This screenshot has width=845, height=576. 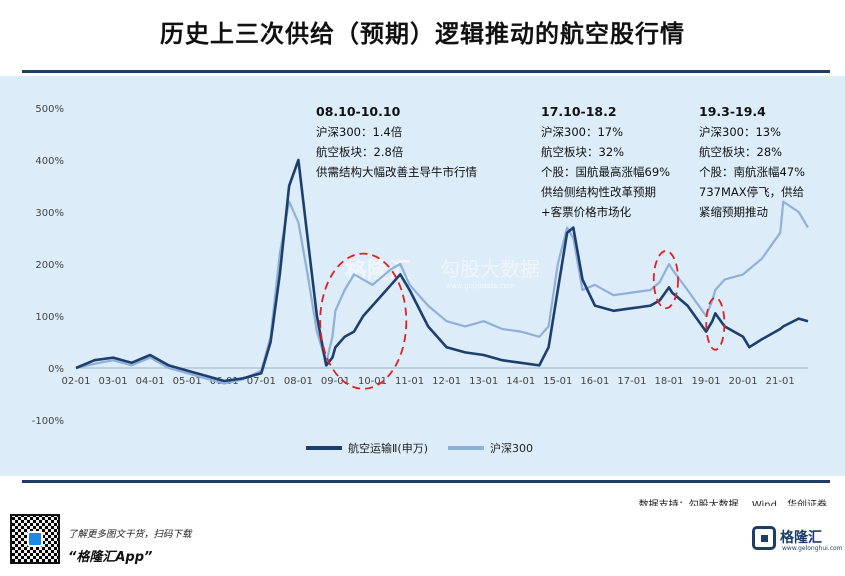 I want to click on y-tick-label: -100%, so click(x=48, y=421).